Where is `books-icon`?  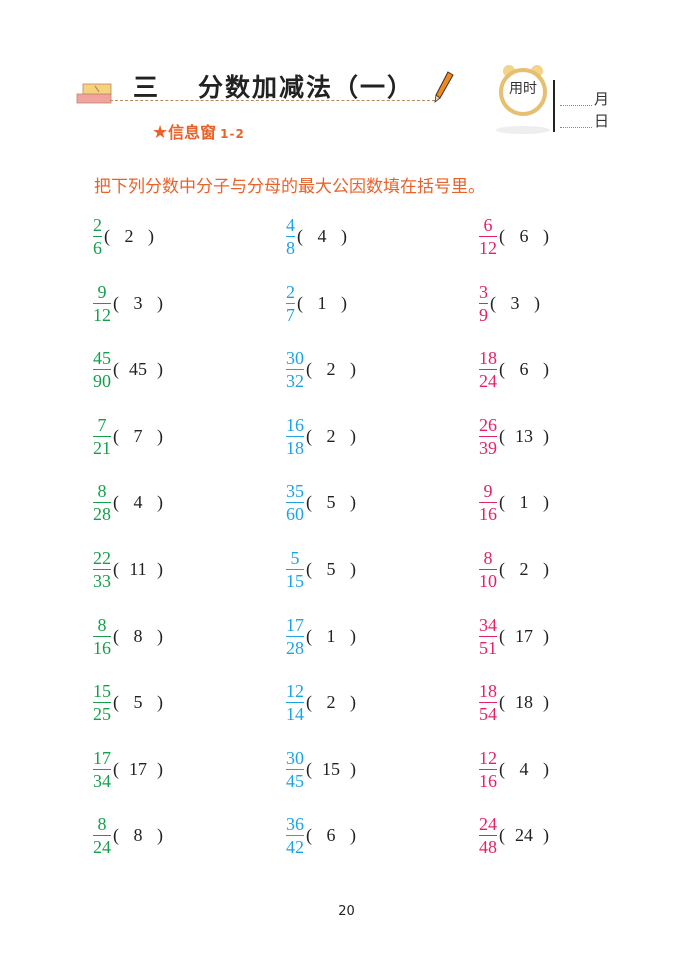
books-icon is located at coordinates (94, 93).